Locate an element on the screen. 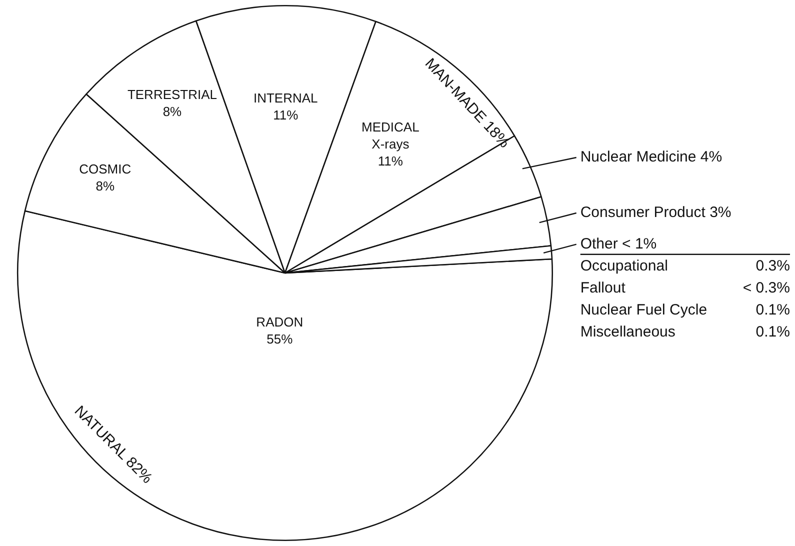 The width and height of the screenshot is (795, 546). text: Nuclear Fuel Cycle 0.1% is located at coordinates (685, 309).